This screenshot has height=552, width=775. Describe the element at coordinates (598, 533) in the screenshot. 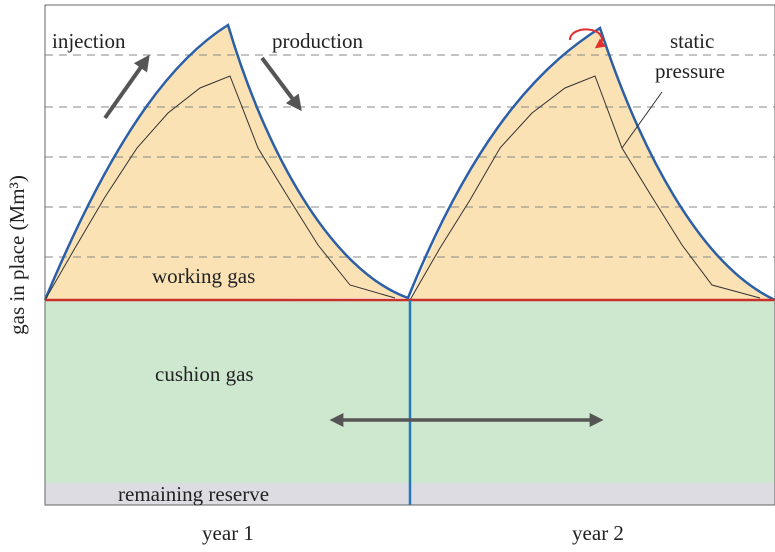

I see `x-label: year 2` at that location.